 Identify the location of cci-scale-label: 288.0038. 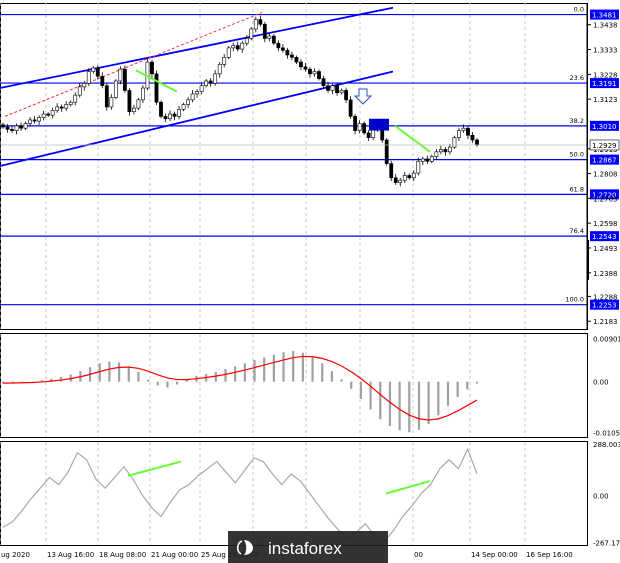
(606, 445).